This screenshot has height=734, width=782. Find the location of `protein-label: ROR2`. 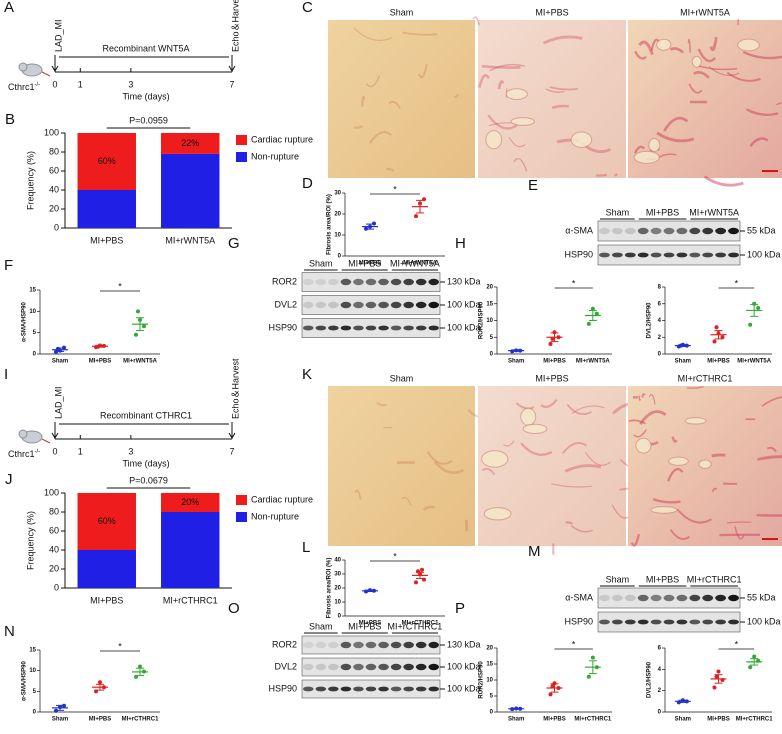

protein-label: ROR2 is located at coordinates (284, 644).